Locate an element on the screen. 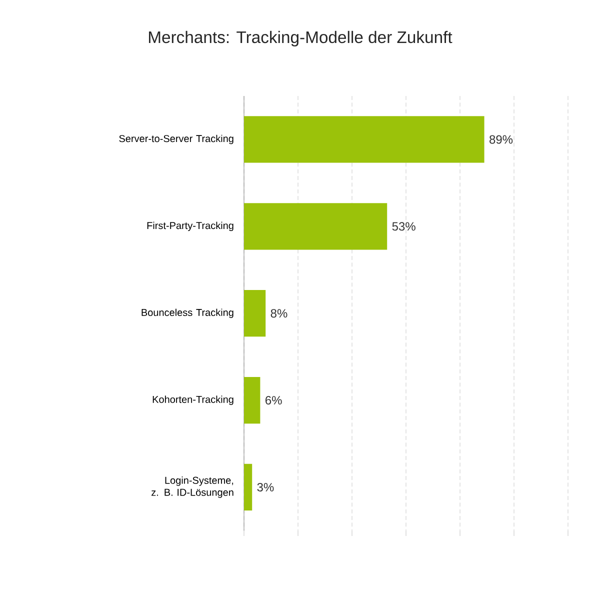 The width and height of the screenshot is (600, 600). data-label: 6% is located at coordinates (274, 400).